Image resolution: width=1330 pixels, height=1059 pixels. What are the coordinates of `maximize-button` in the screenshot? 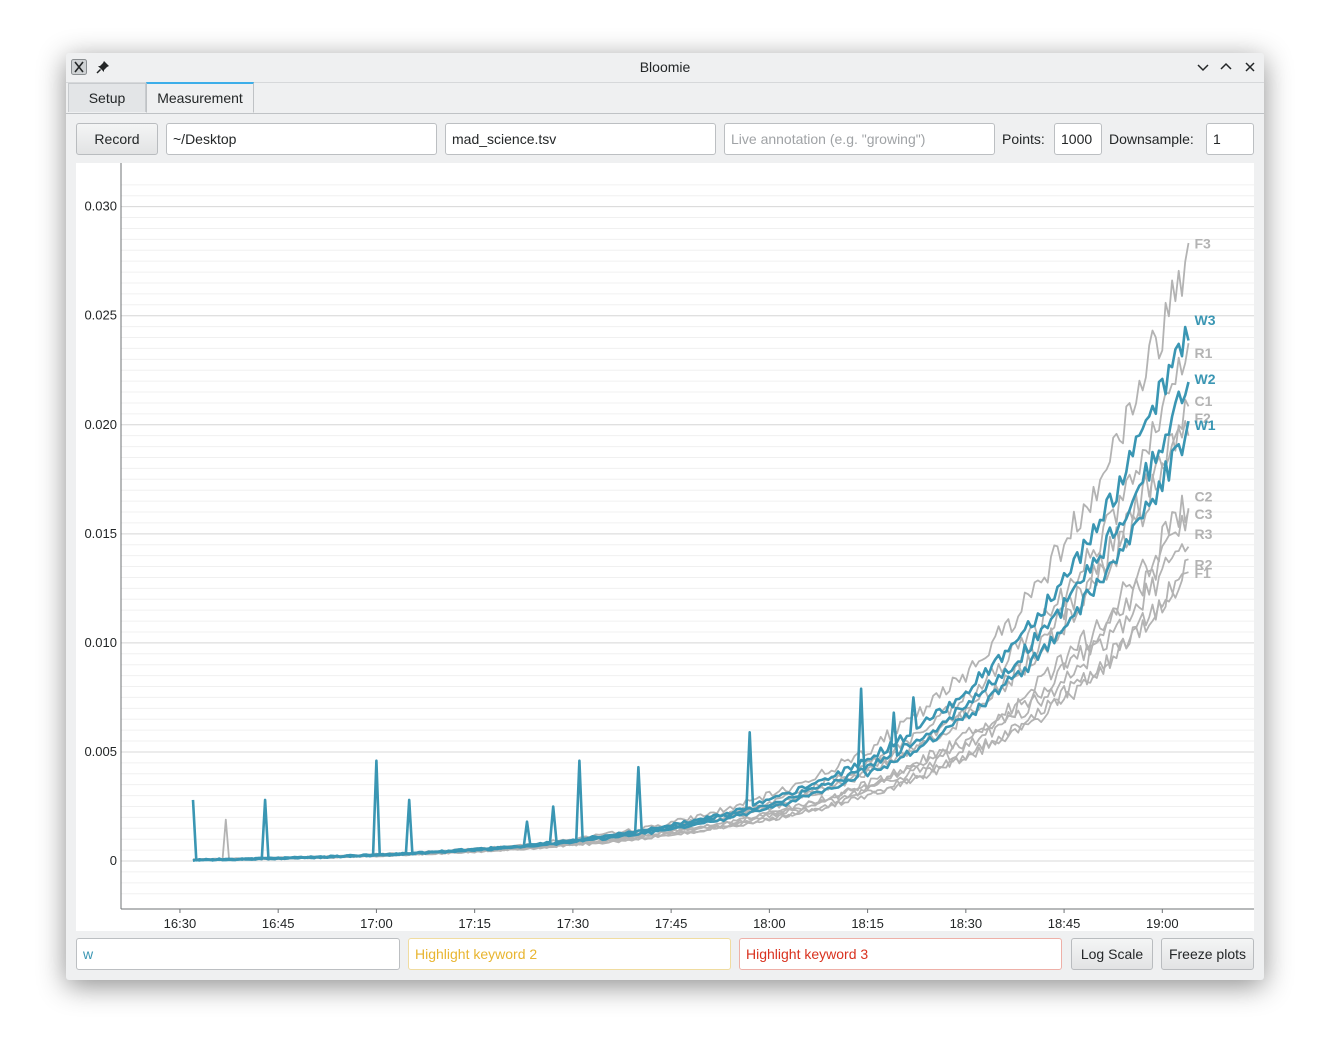 It's located at (1226, 67).